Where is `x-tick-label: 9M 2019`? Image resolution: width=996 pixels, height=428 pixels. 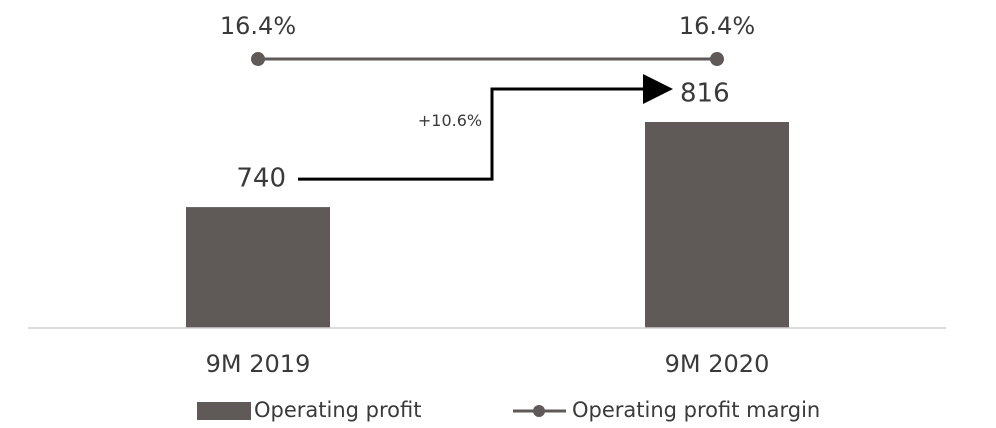
x-tick-label: 9M 2019 is located at coordinates (258, 364).